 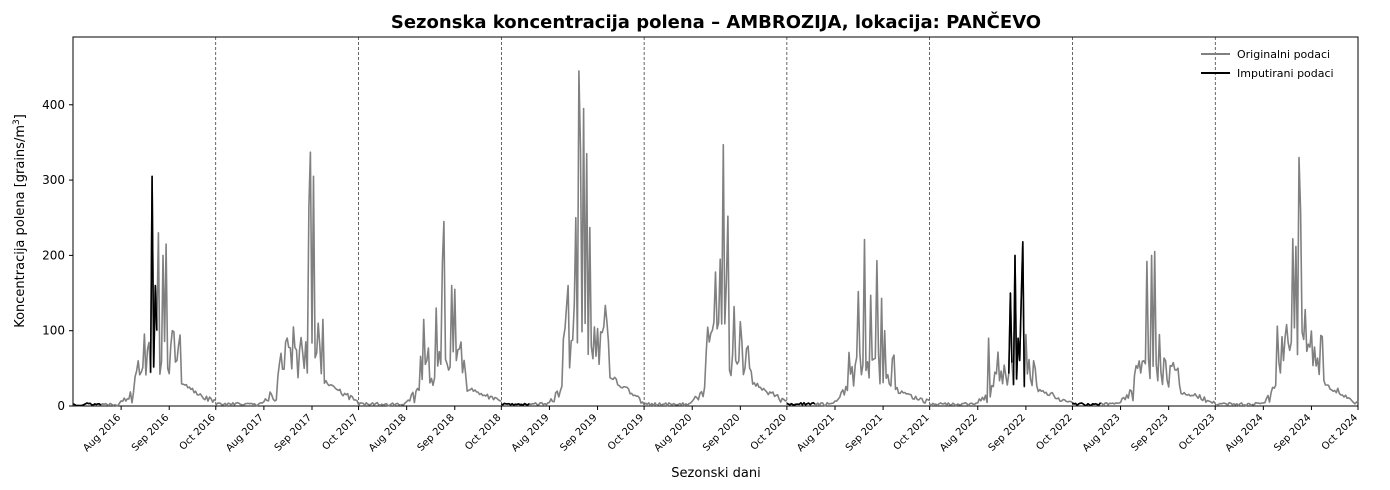 I want to click on x-tick-label: Oct 2024, so click(x=1340, y=432).